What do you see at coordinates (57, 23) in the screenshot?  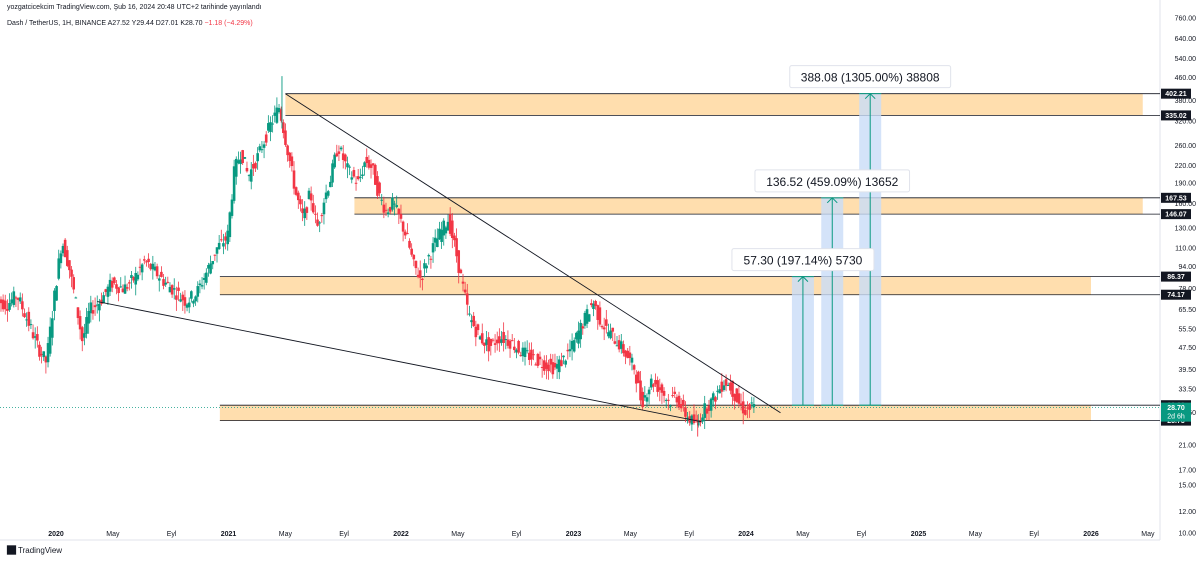 I see `symbol-name: Dash / TetherUS, 1H, BINANCE` at bounding box center [57, 23].